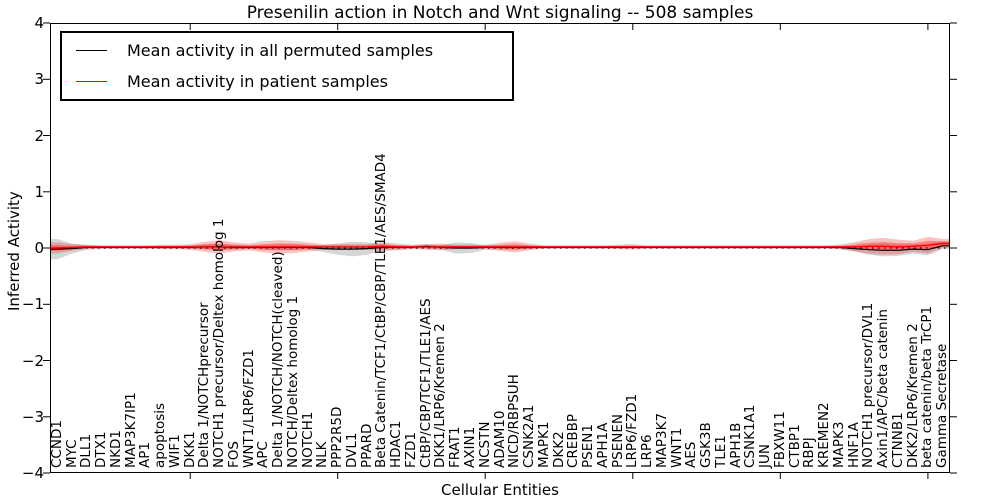 Image resolution: width=1000 pixels, height=500 pixels. I want to click on x-tick-label: Delta 1/NOTCH/NOTCH(cleaved), so click(278, 359).